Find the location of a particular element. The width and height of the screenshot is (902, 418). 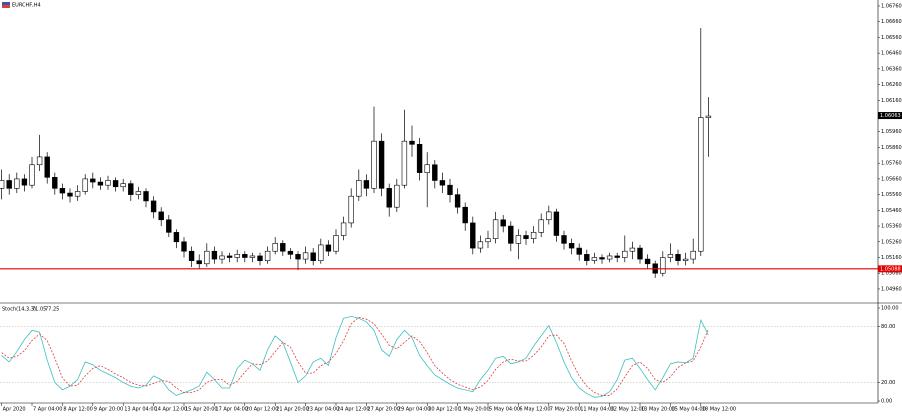

y-tick-label: 1.05860 is located at coordinates (891, 148).